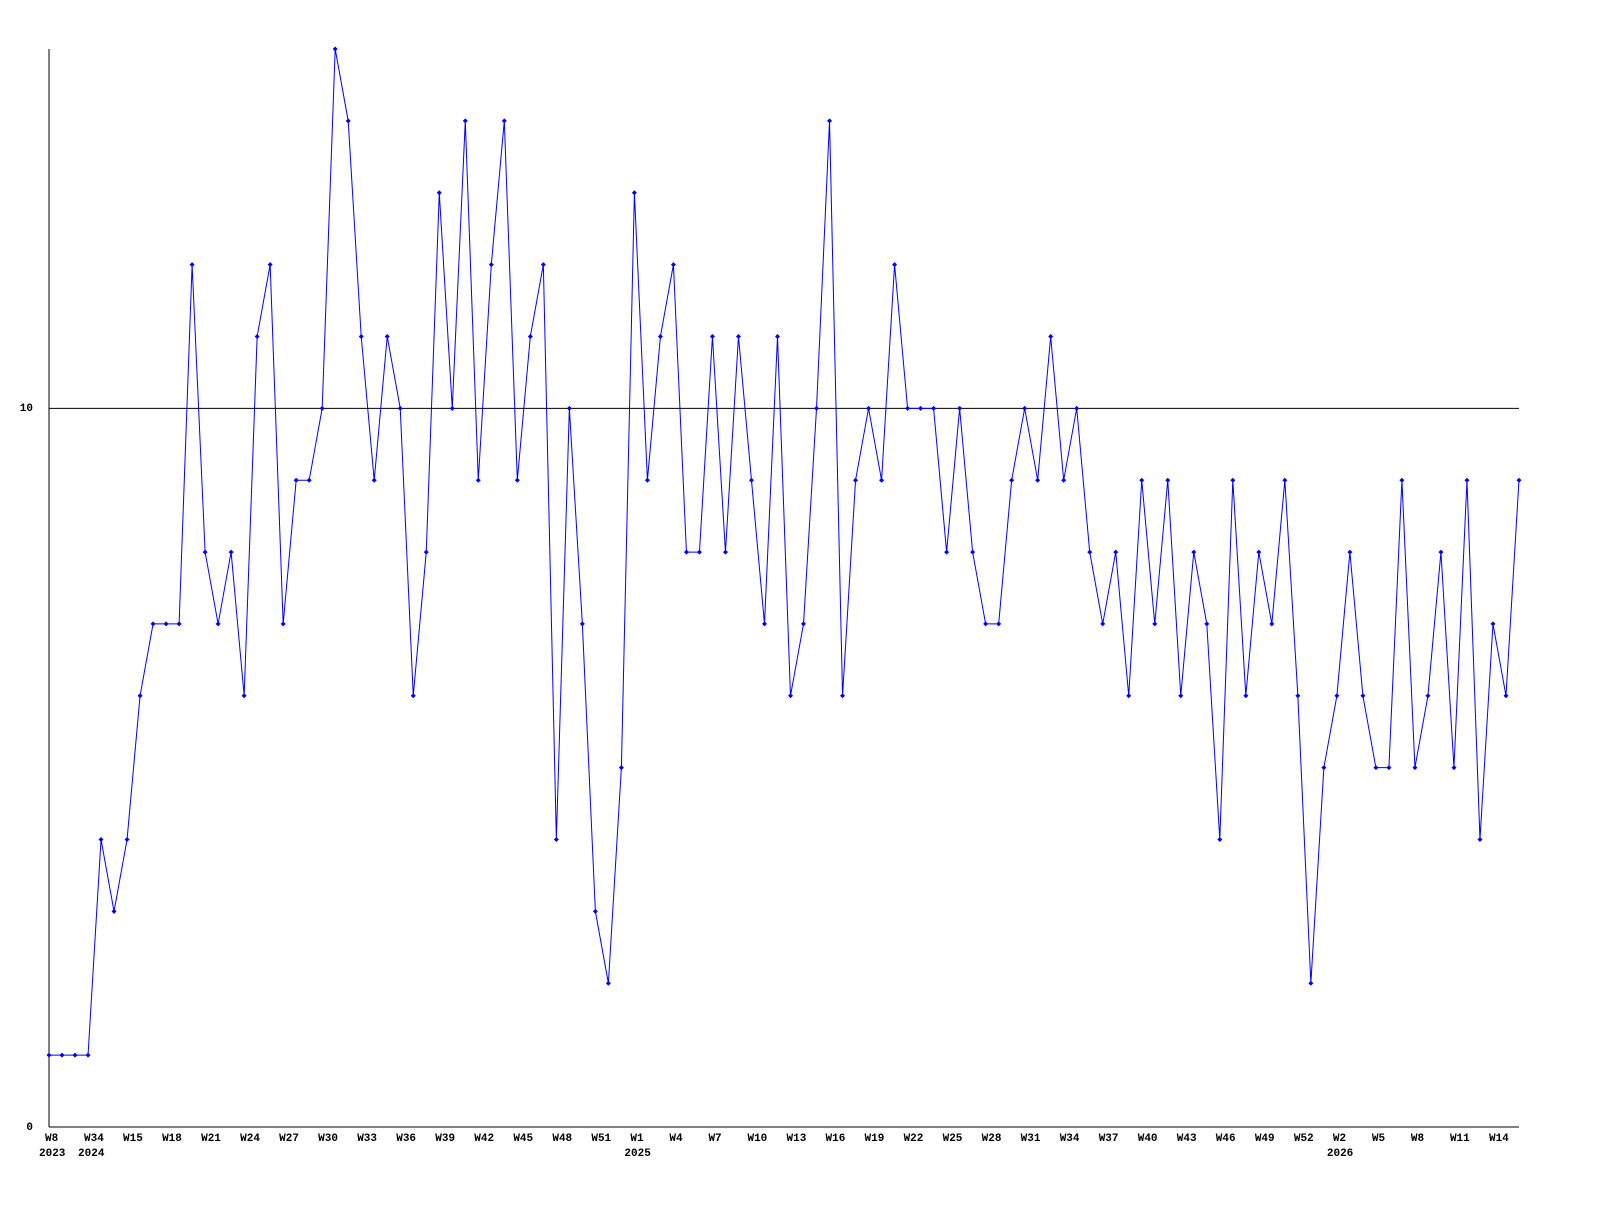 This screenshot has height=1205, width=1600. Describe the element at coordinates (757, 1139) in the screenshot. I see `x-tick-label: W10` at that location.